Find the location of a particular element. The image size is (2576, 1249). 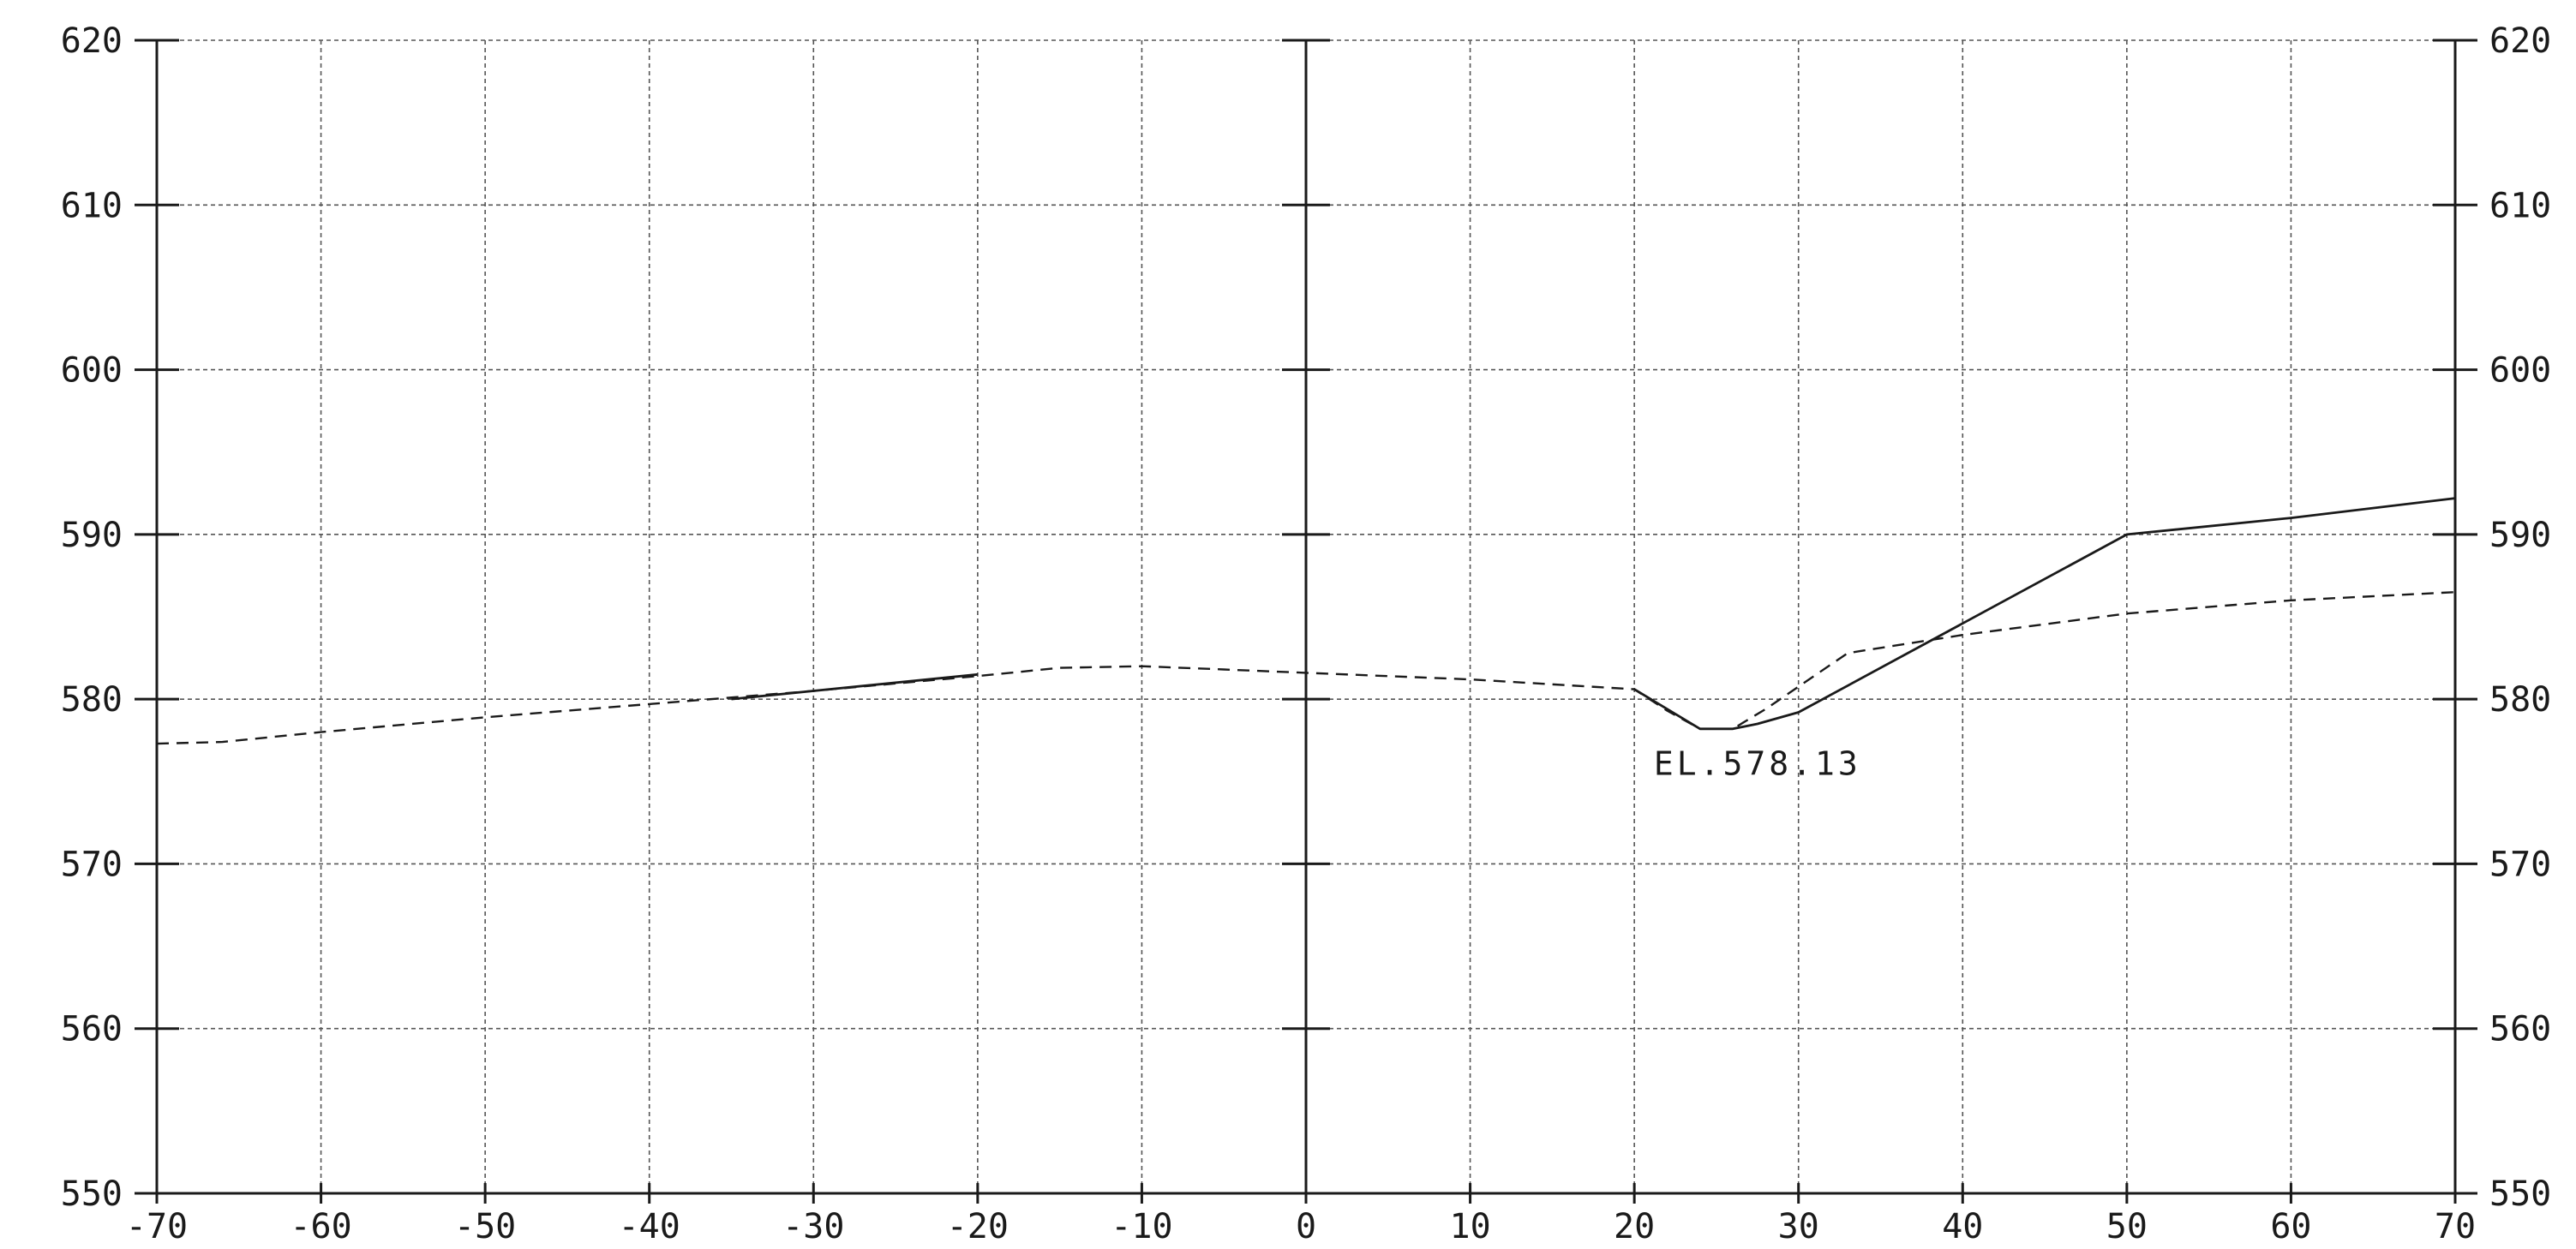

y-tick-label-right: 570 is located at coordinates (2520, 864).